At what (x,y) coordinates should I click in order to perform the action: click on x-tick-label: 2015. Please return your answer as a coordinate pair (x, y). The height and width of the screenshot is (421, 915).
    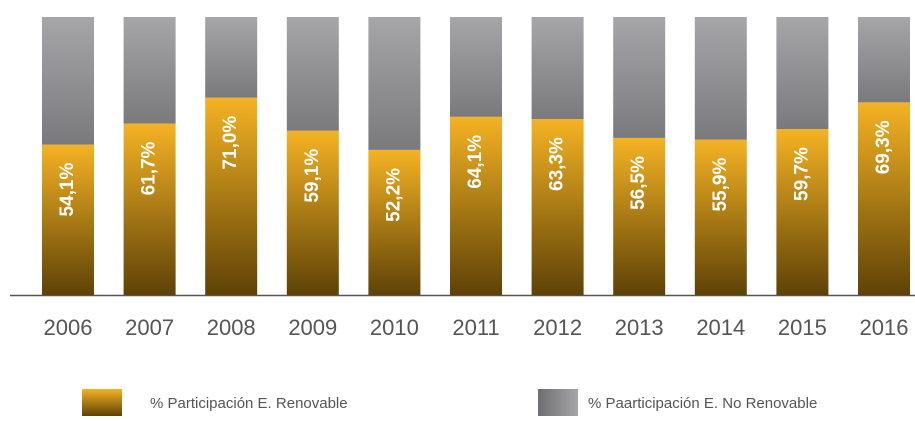
    Looking at the image, I should click on (802, 327).